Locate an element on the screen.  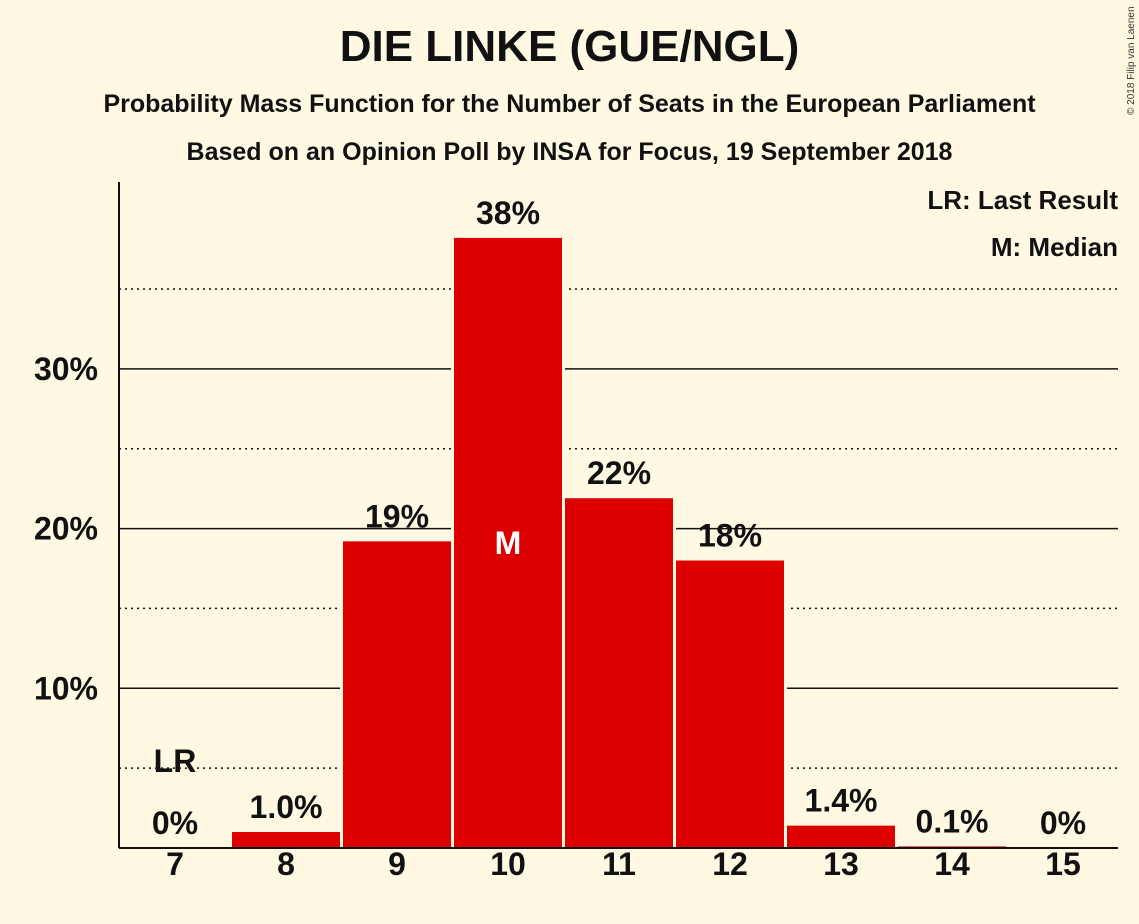
x-tick-label: 11 is located at coordinates (619, 864).